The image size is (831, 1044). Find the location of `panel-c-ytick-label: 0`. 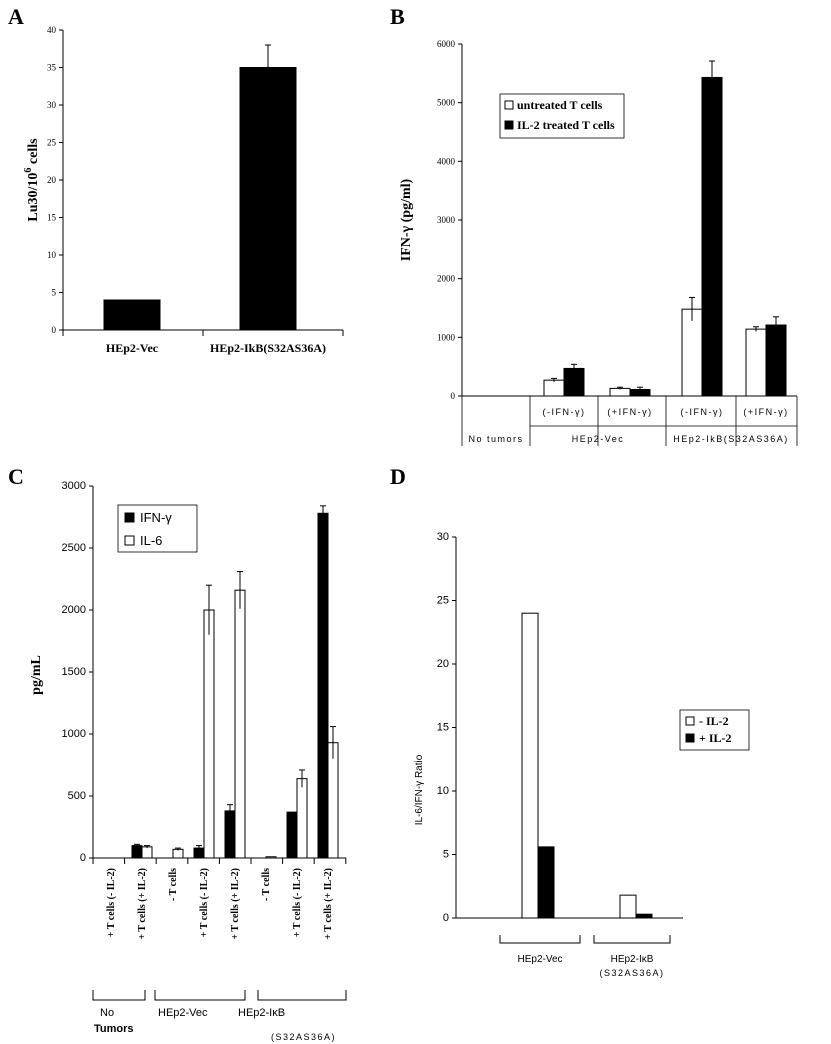

panel-c-ytick-label: 0 is located at coordinates (83, 858).